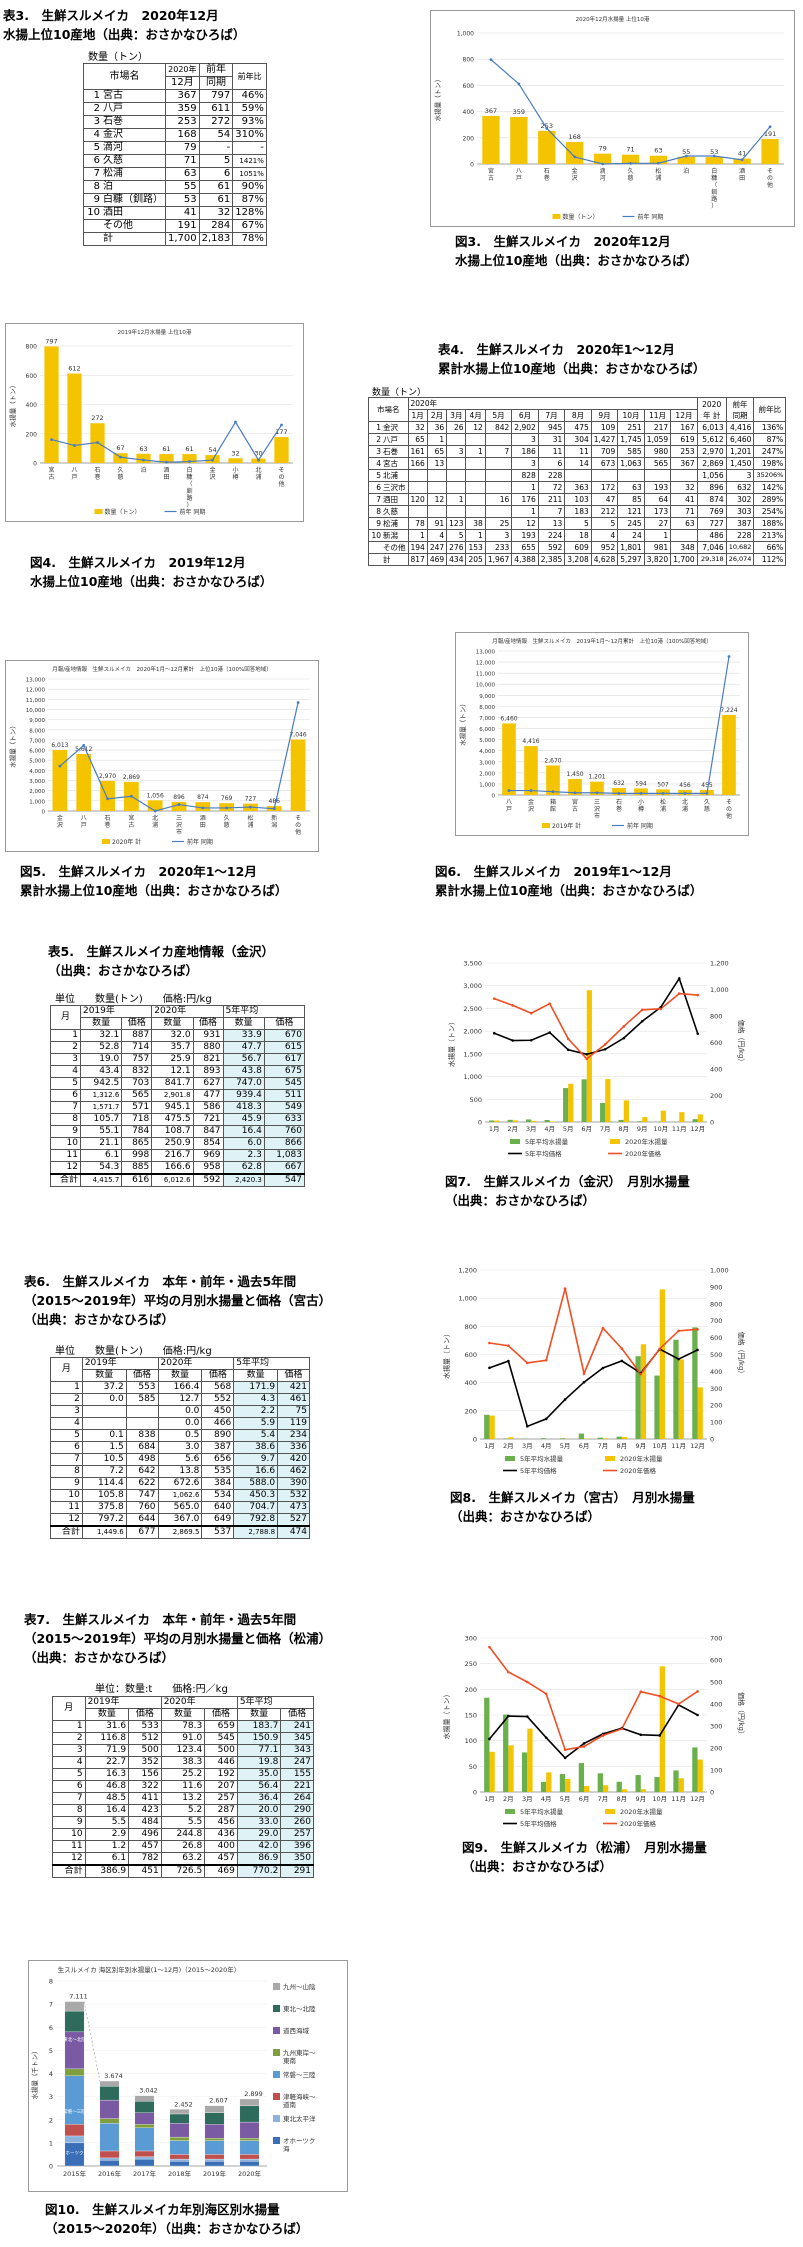 The image size is (803, 2247). I want to click on table3-market-cell: 5 滴河, so click(124, 148).